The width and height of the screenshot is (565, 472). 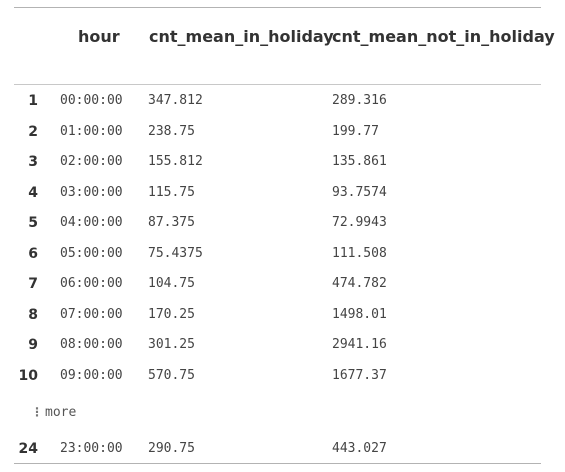 What do you see at coordinates (282, 193) in the screenshot?
I see `table-row: 4 03:00:00 115.75 93.7574` at bounding box center [282, 193].